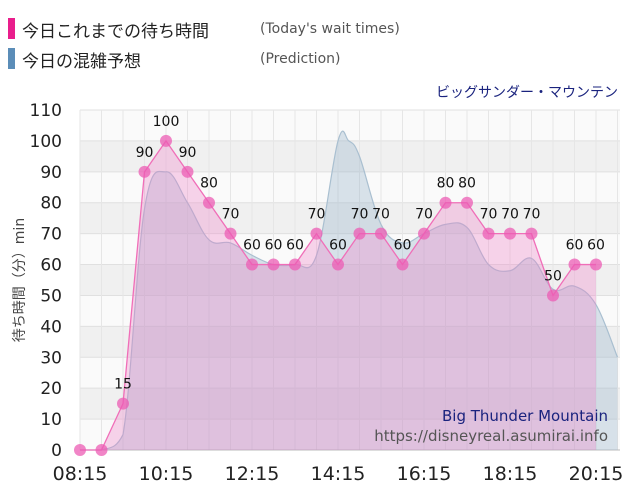 Image resolution: width=640 pixels, height=500 pixels. What do you see at coordinates (56, 451) in the screenshot?
I see `y-tick-label: 0` at bounding box center [56, 451].